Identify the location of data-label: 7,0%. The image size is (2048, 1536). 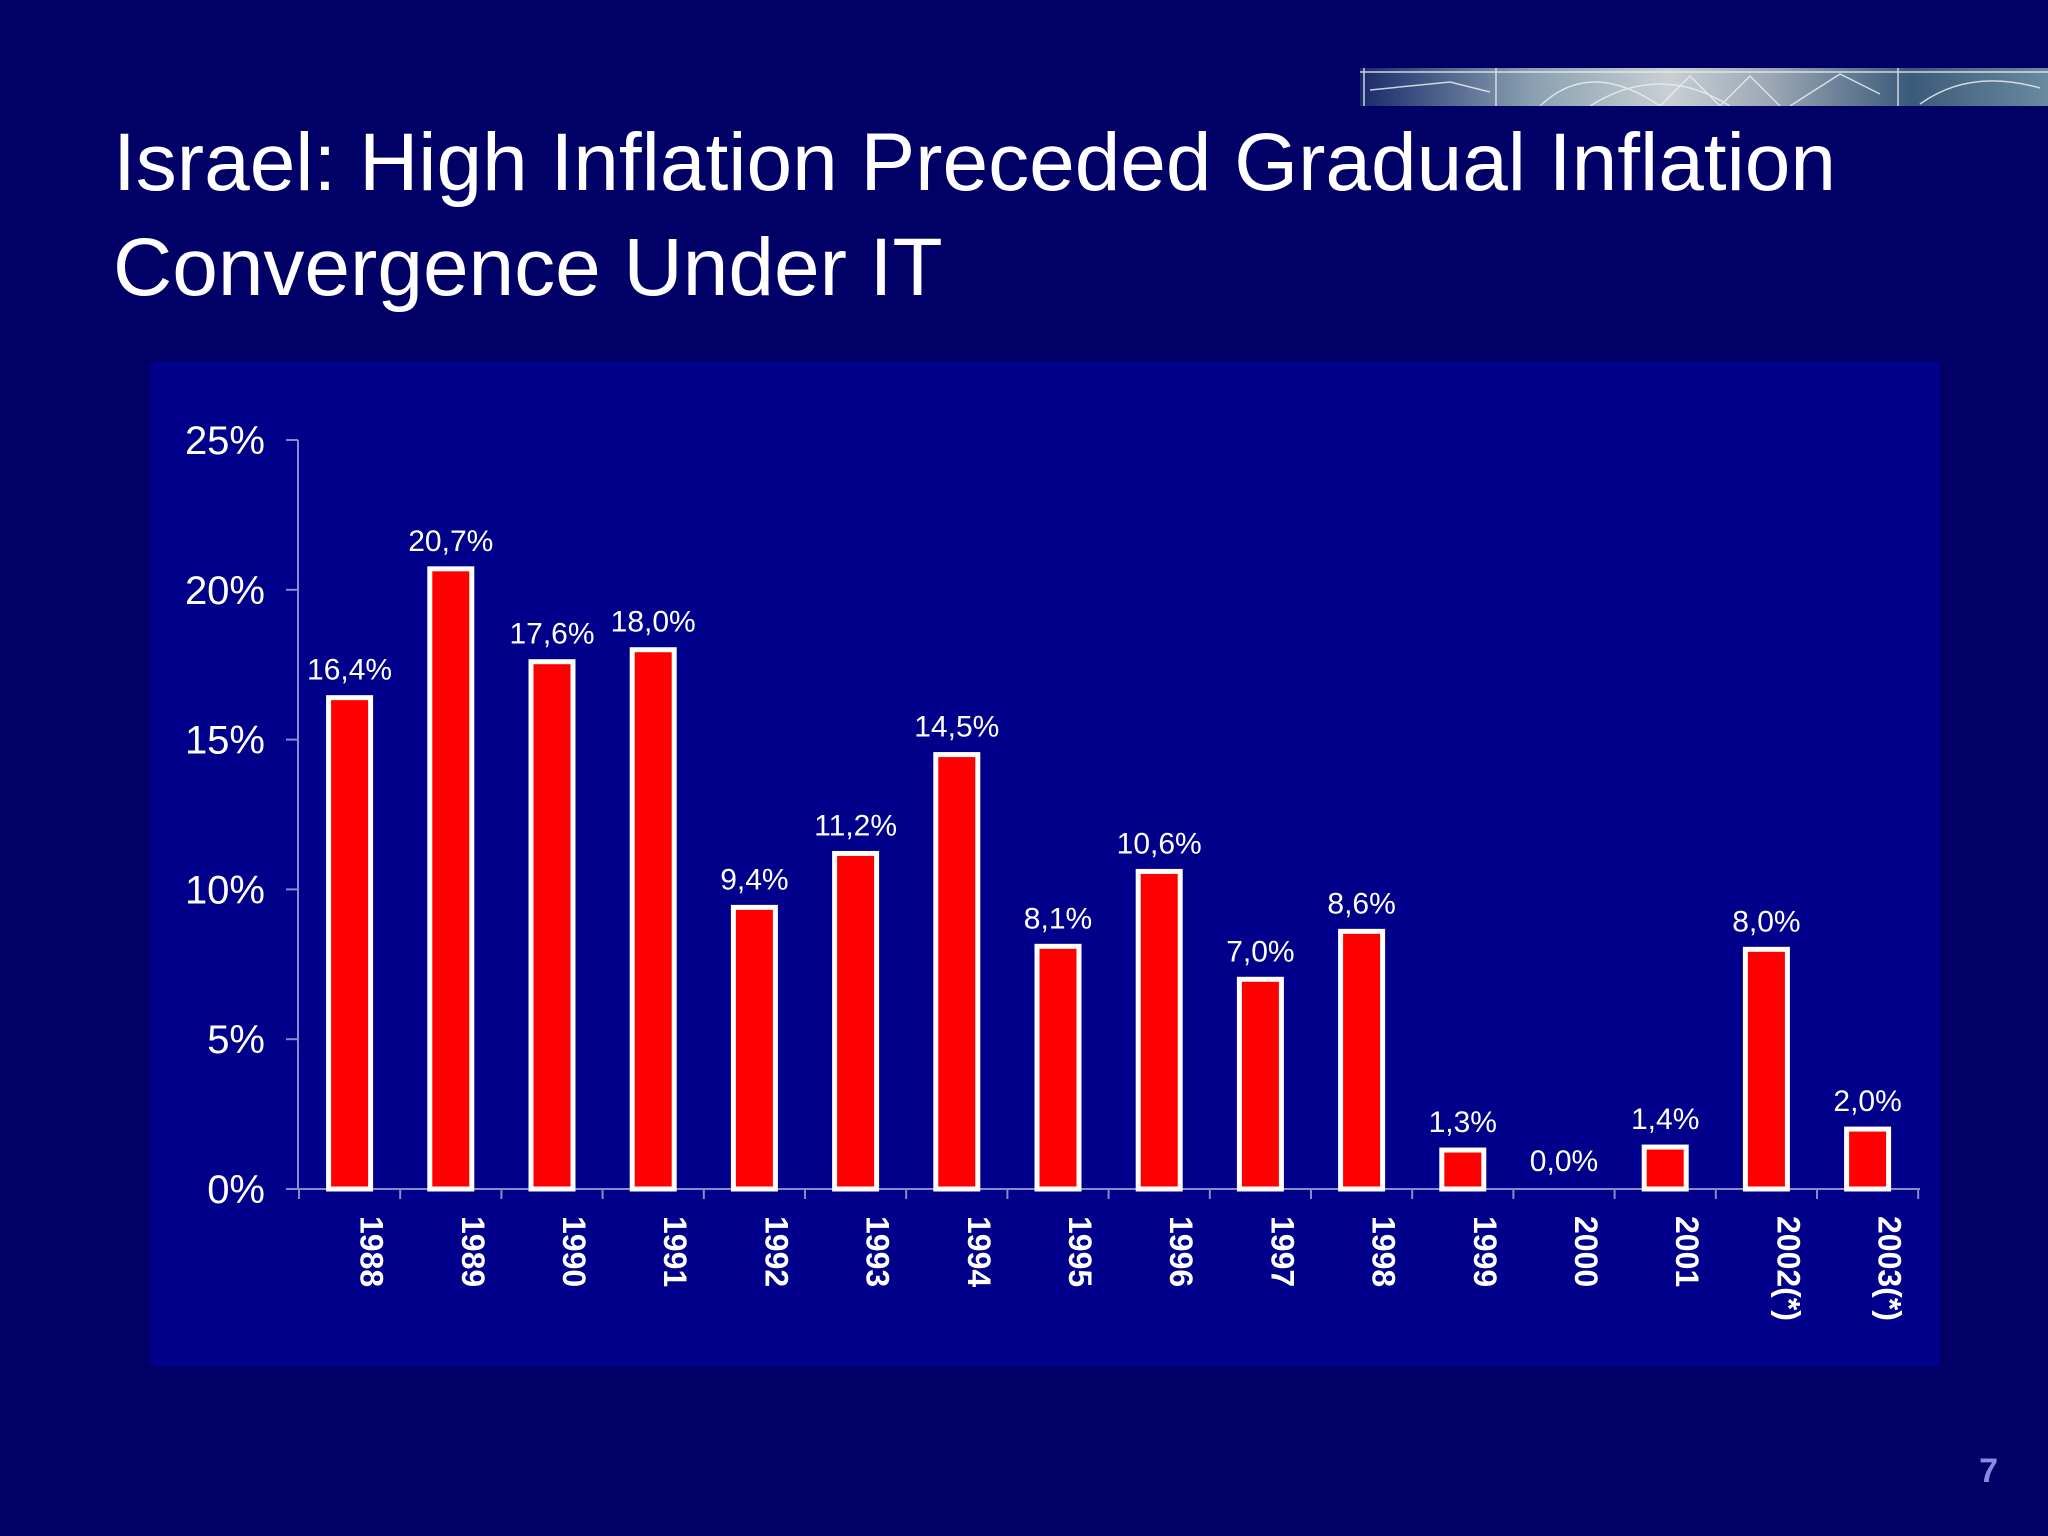
(1260, 951).